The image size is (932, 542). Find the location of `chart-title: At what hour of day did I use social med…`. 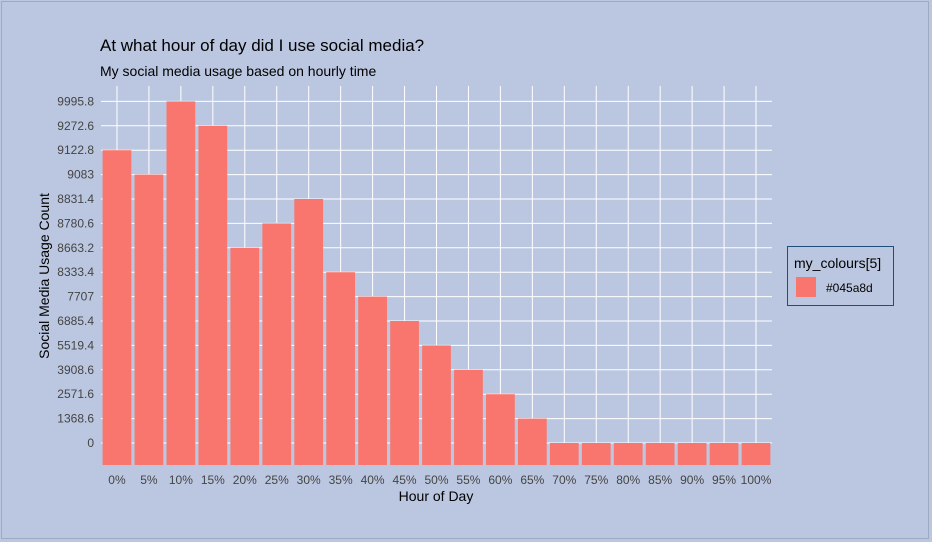

chart-title: At what hour of day did I use social med… is located at coordinates (262, 45).